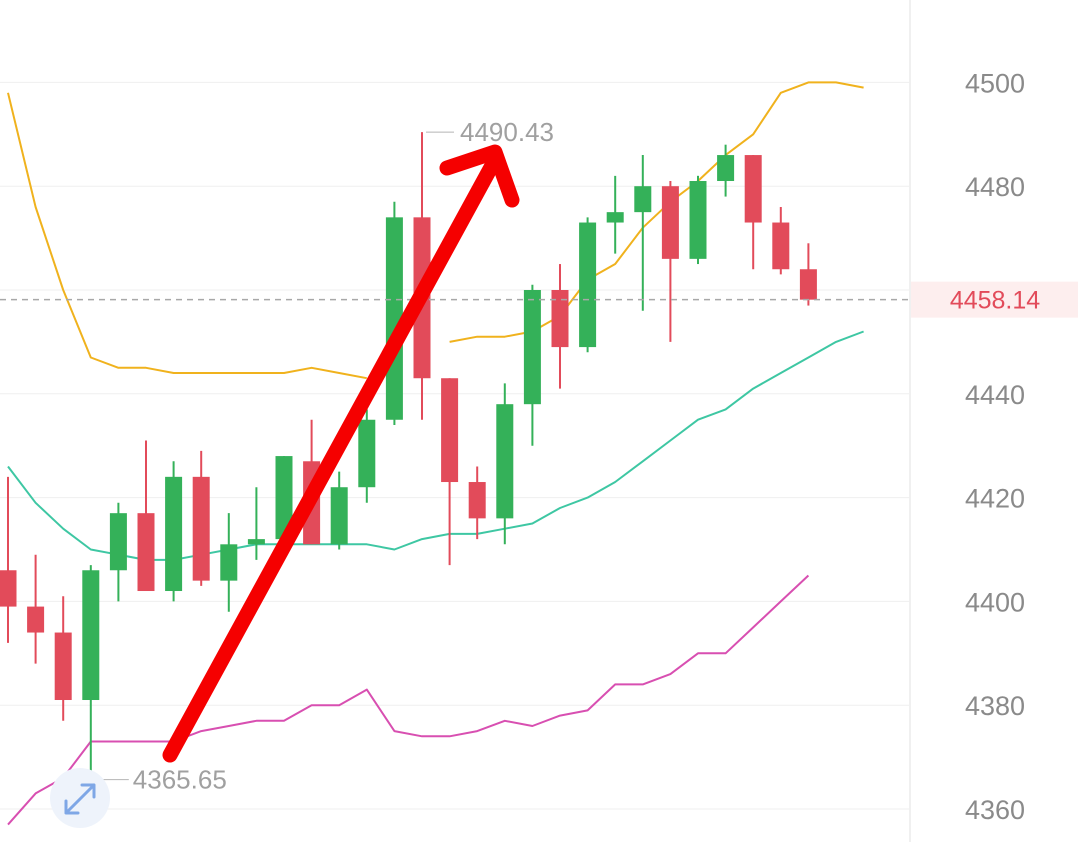  Describe the element at coordinates (507, 132) in the screenshot. I see `high-price-label: 4490.43` at that location.